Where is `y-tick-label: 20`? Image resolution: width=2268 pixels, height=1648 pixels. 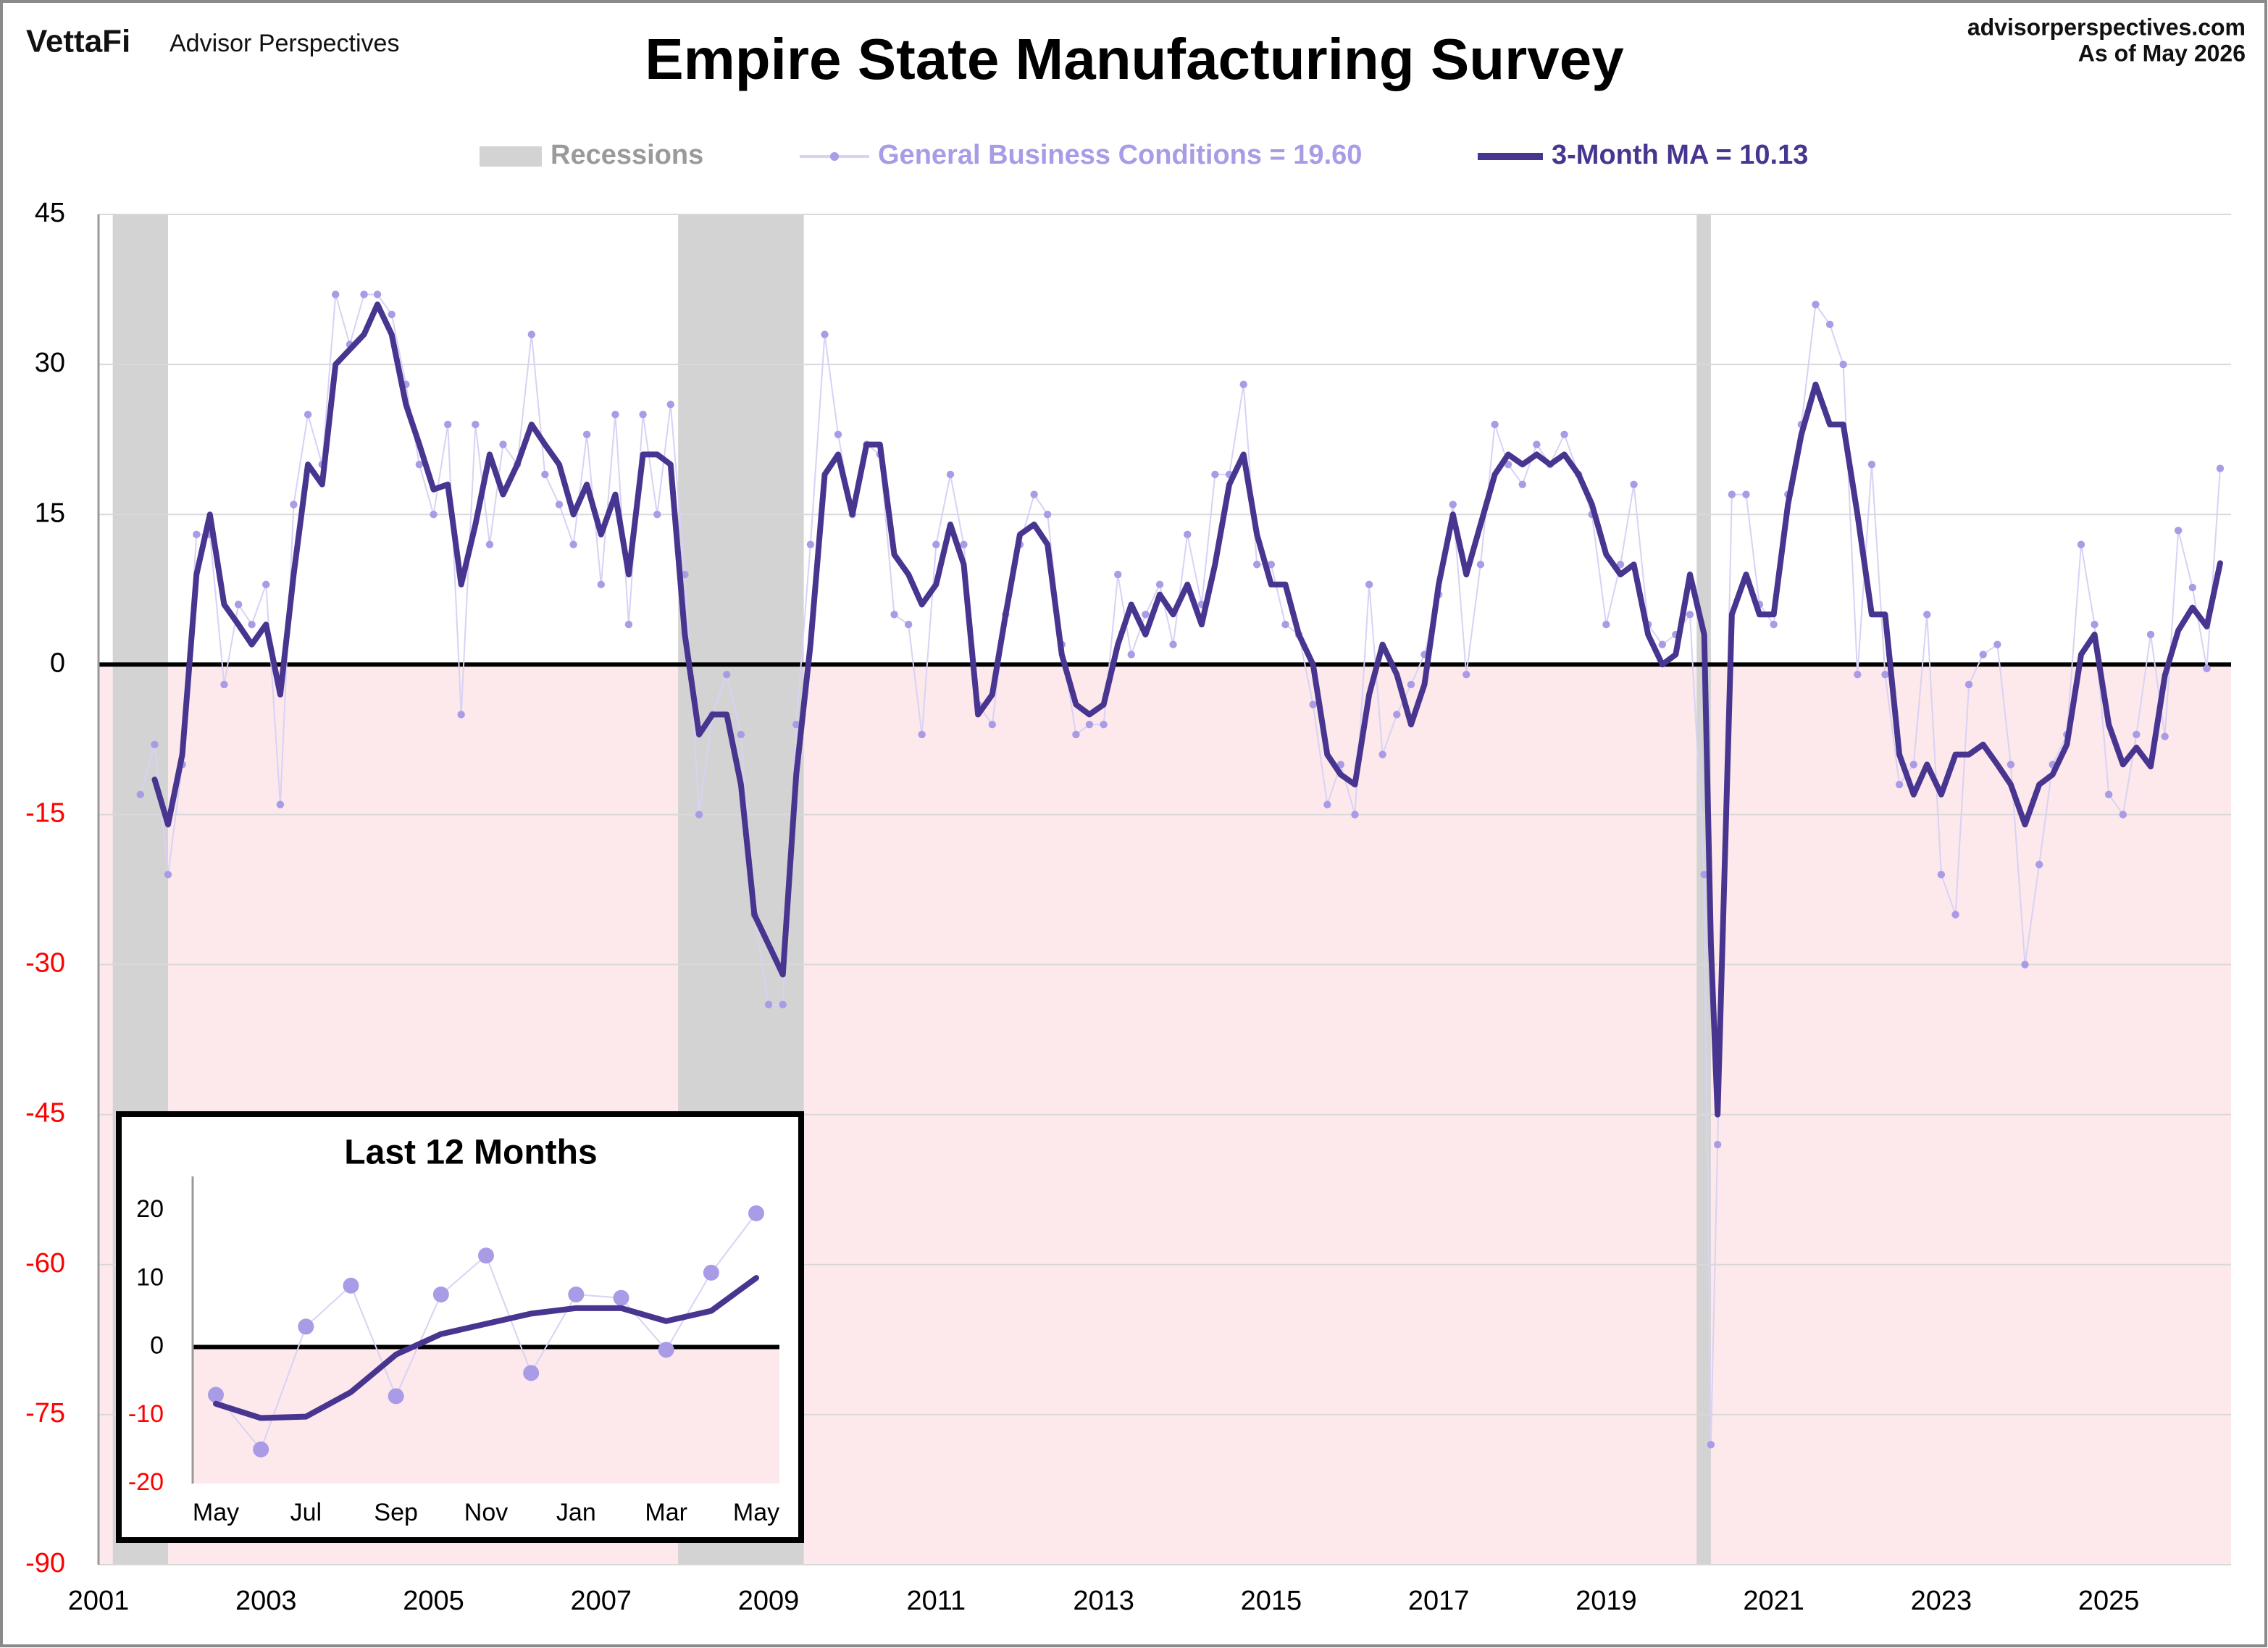
y-tick-label: 20 is located at coordinates (150, 1209).